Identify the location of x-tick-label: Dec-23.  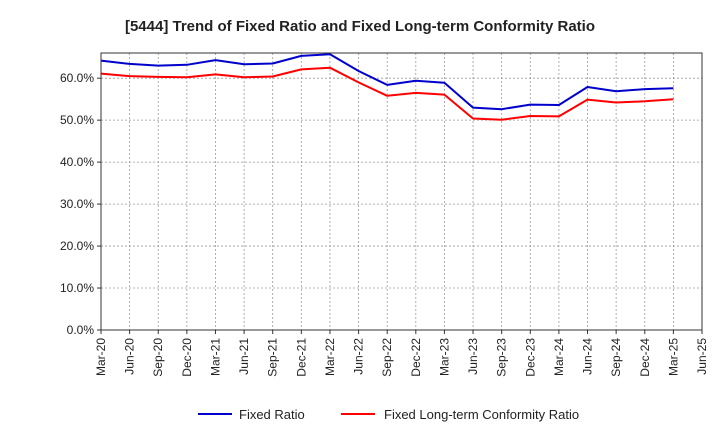
(530, 357).